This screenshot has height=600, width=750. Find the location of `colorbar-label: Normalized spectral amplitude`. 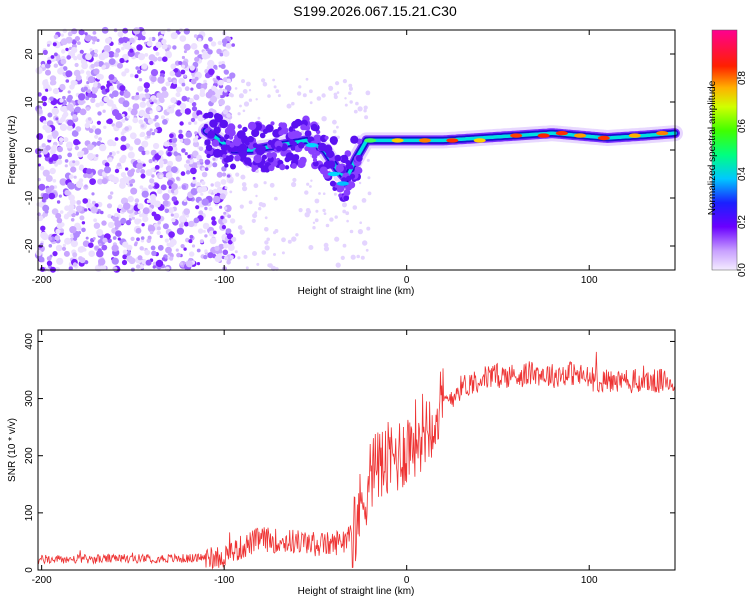

colorbar-label: Normalized spectral amplitude is located at coordinates (712, 147).